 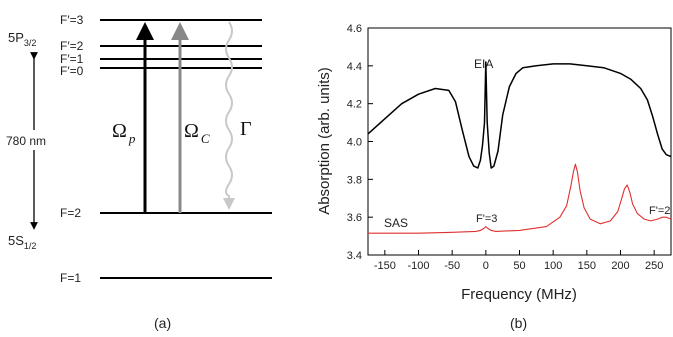 I want to click on x-tick-label: 200, so click(x=620, y=266).